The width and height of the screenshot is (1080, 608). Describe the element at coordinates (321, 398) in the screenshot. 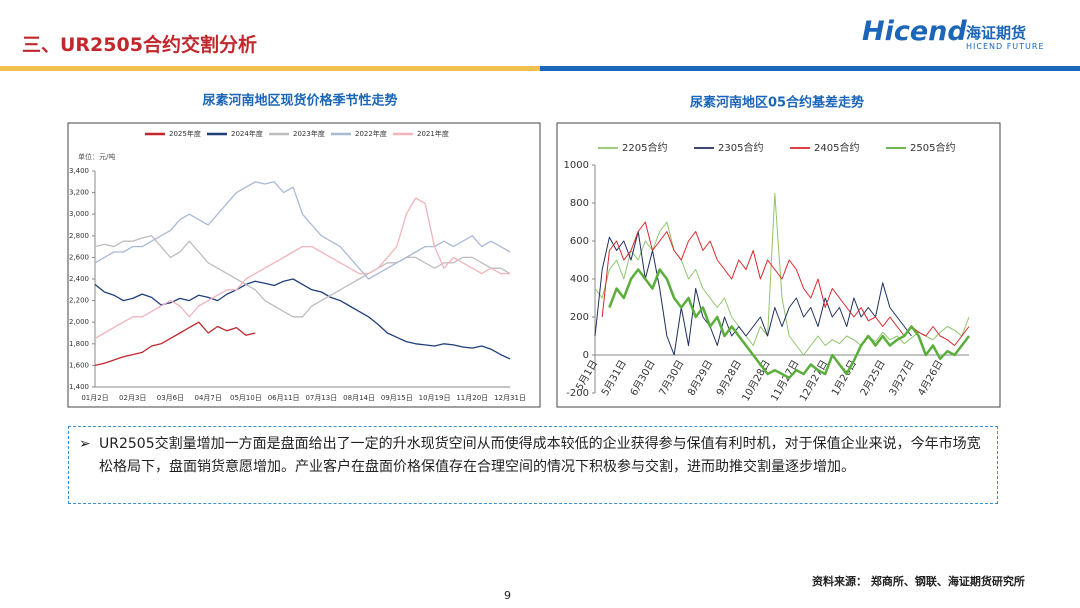

I see `x-tick-label: 07月13日` at that location.